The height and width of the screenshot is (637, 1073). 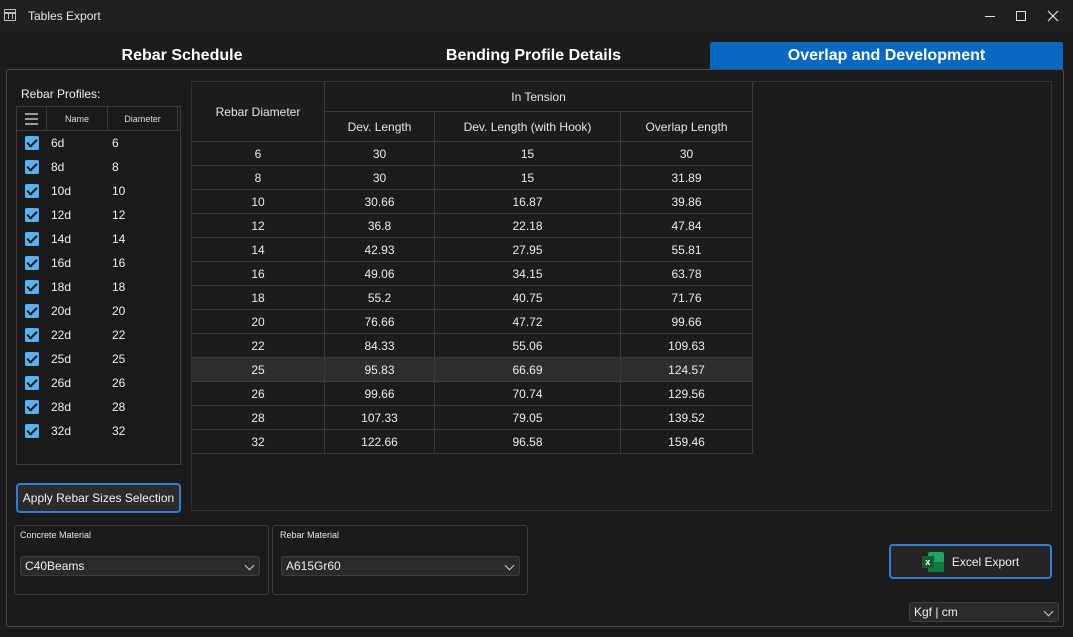 What do you see at coordinates (98, 384) in the screenshot?
I see `profile-row: 26d 26` at bounding box center [98, 384].